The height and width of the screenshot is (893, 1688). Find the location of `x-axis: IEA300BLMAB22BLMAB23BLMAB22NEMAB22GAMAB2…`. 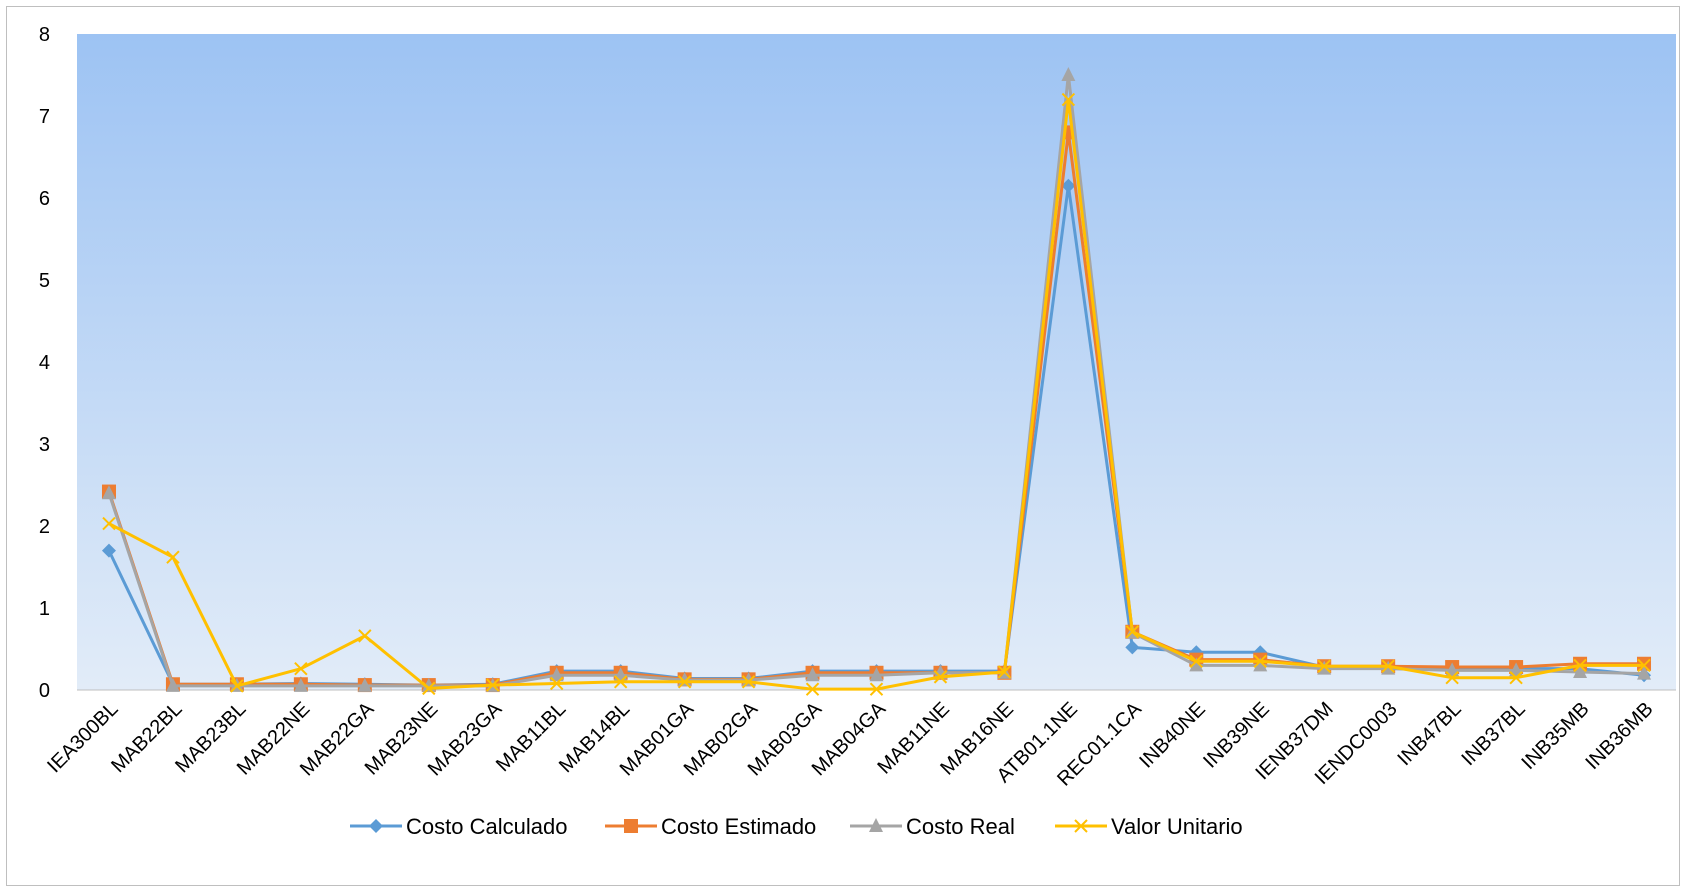

x-axis: IEA300BLMAB22BLMAB23BLMAB22NEMAB22GAMAB2… is located at coordinates (859, 740).